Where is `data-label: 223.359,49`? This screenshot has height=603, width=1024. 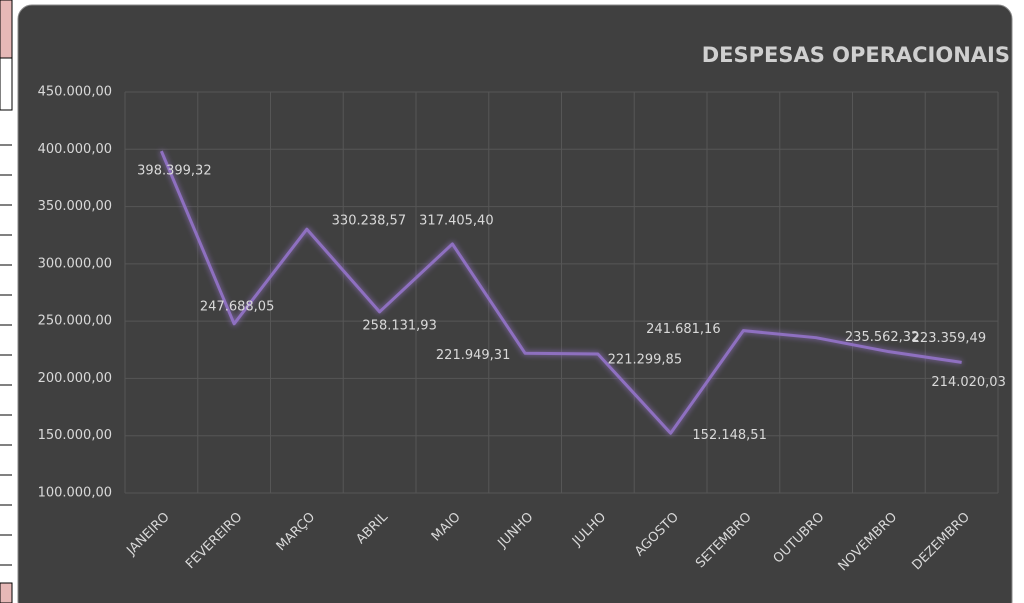
data-label: 223.359,49 is located at coordinates (949, 338).